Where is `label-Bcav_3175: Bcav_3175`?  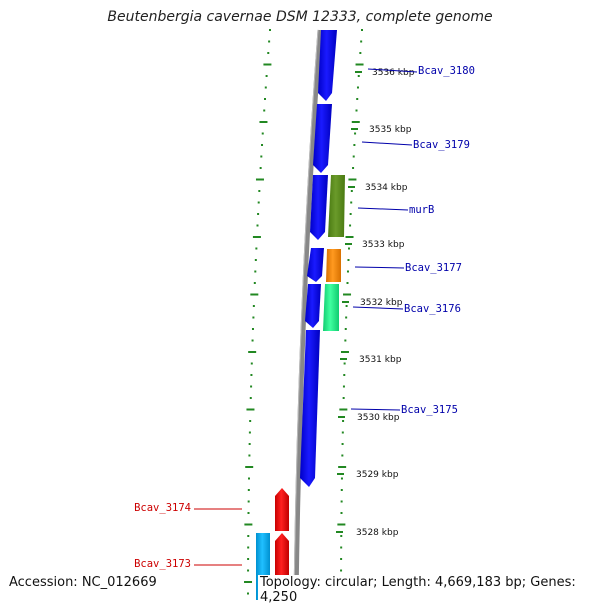
label-Bcav_3175: Bcav_3175 is located at coordinates (429, 410).